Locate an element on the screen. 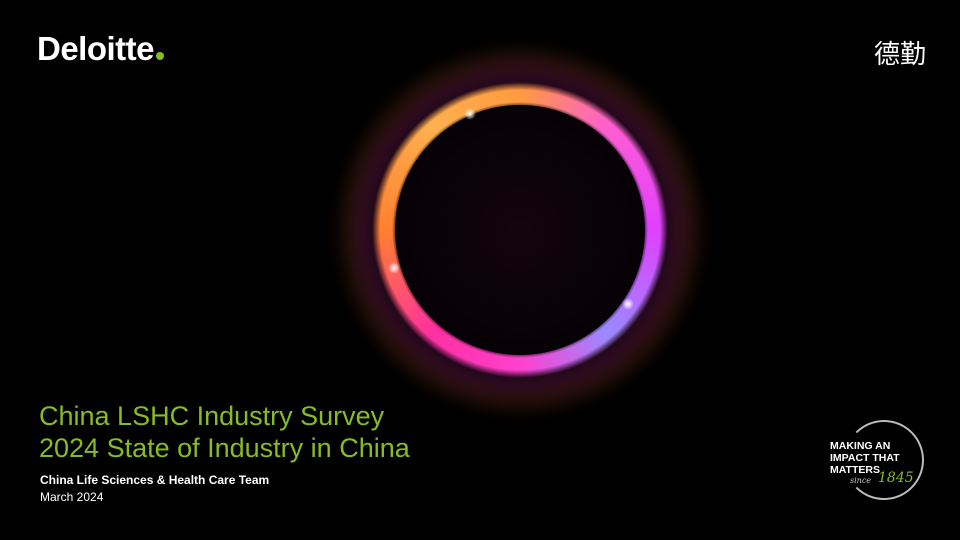  badge-line: MAKING AN is located at coordinates (860, 446).